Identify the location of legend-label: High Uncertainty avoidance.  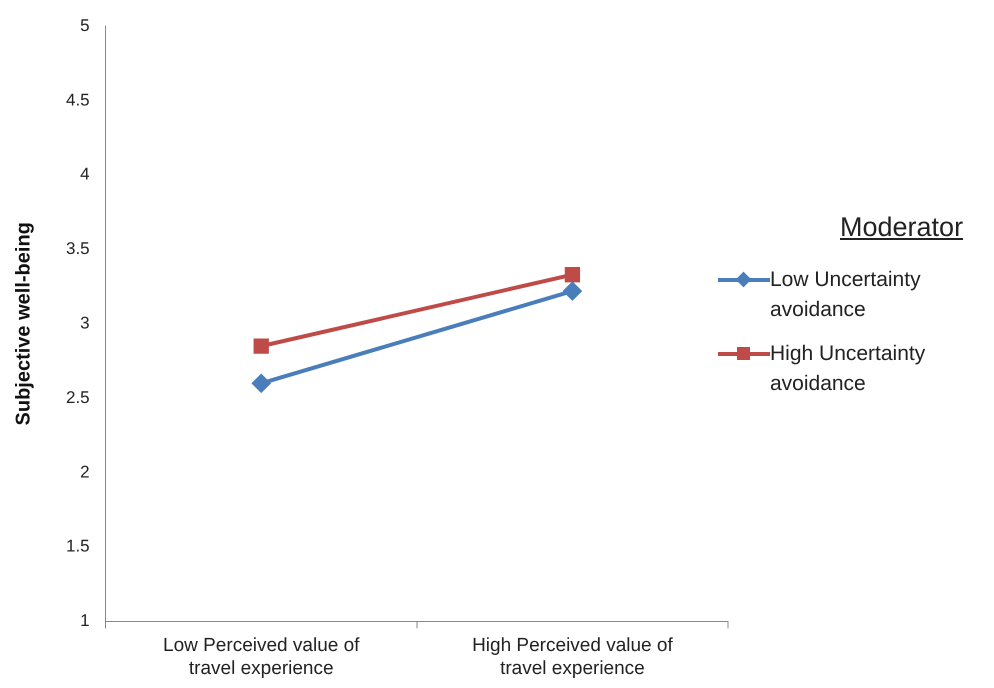
(848, 369).